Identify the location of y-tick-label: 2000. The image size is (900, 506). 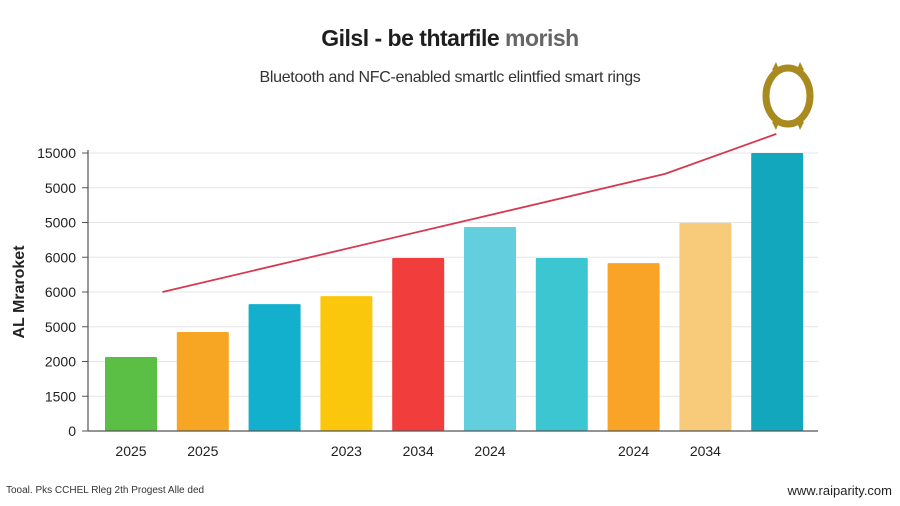
(60, 362).